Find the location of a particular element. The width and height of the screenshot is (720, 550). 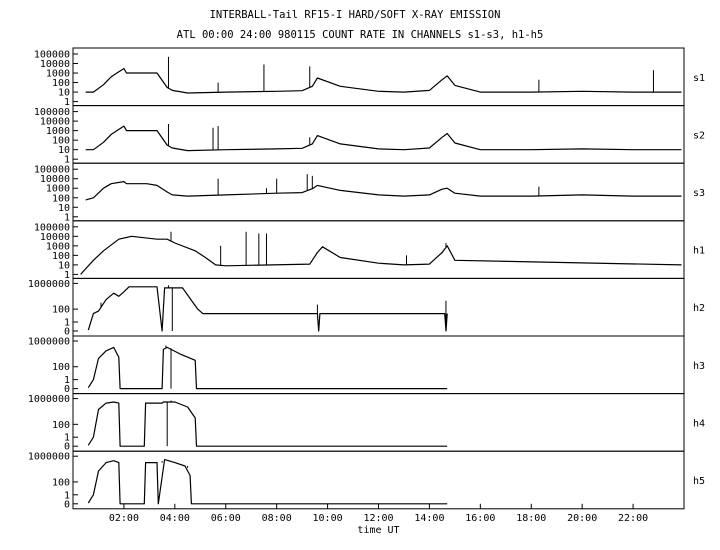

channel-label-h5: h5 is located at coordinates (699, 481).